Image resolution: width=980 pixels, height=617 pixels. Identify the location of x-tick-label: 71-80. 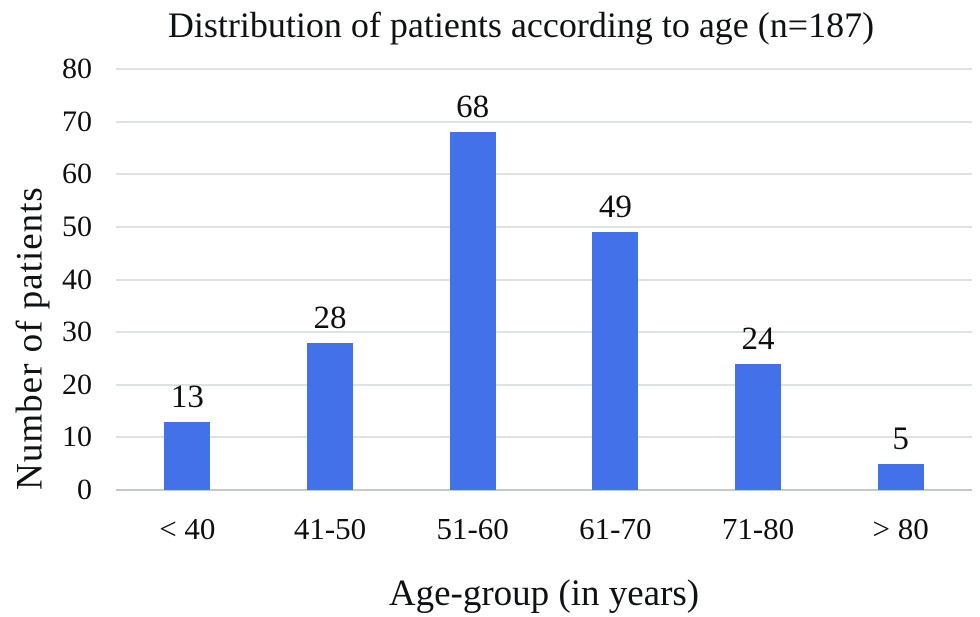
(758, 528).